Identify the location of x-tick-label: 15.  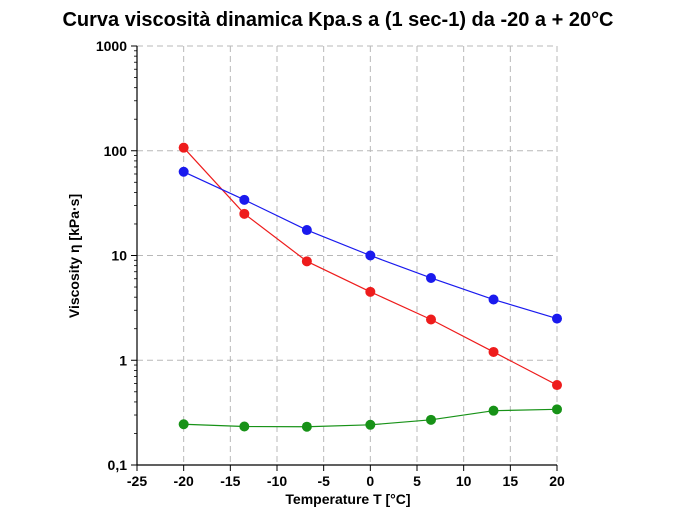
(511, 481).